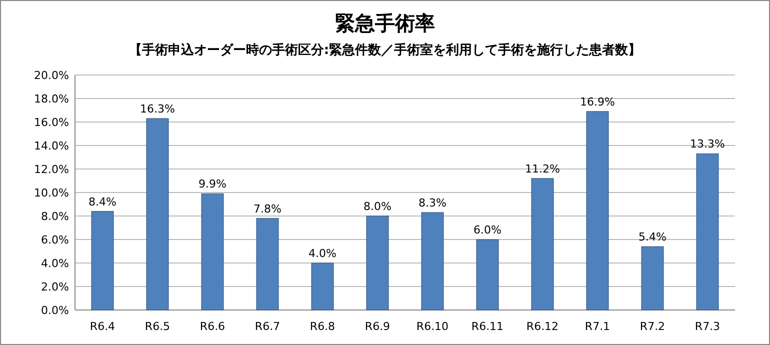  Describe the element at coordinates (323, 326) in the screenshot. I see `x-tick-label: R6.8` at that location.